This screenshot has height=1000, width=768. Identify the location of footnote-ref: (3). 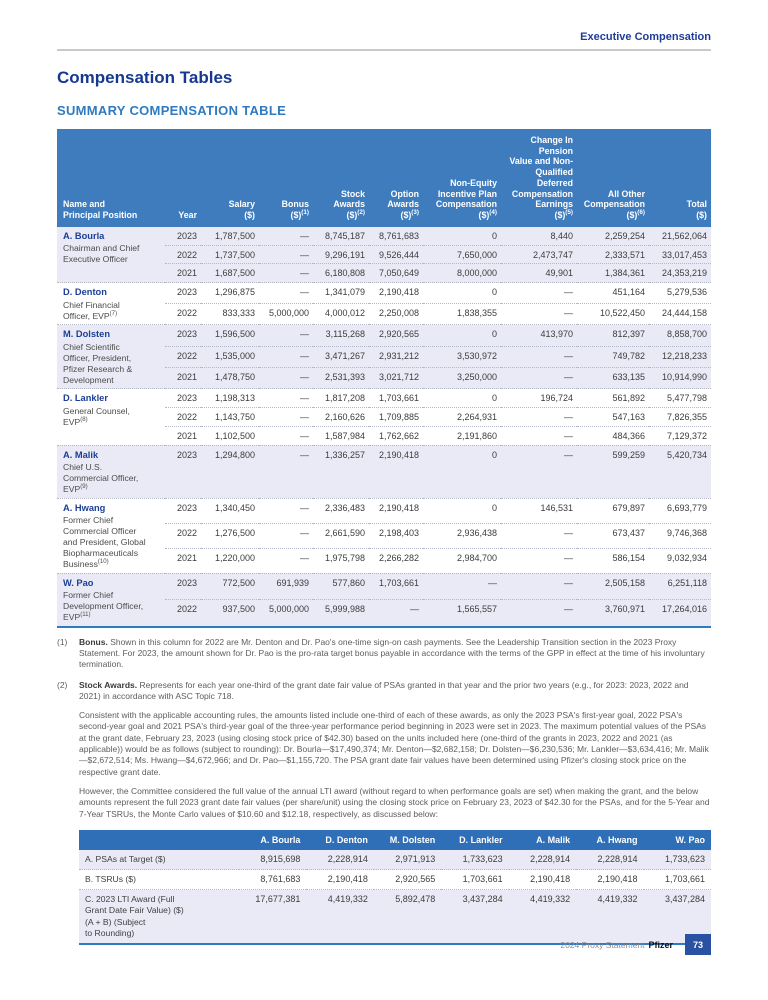
(415, 213).